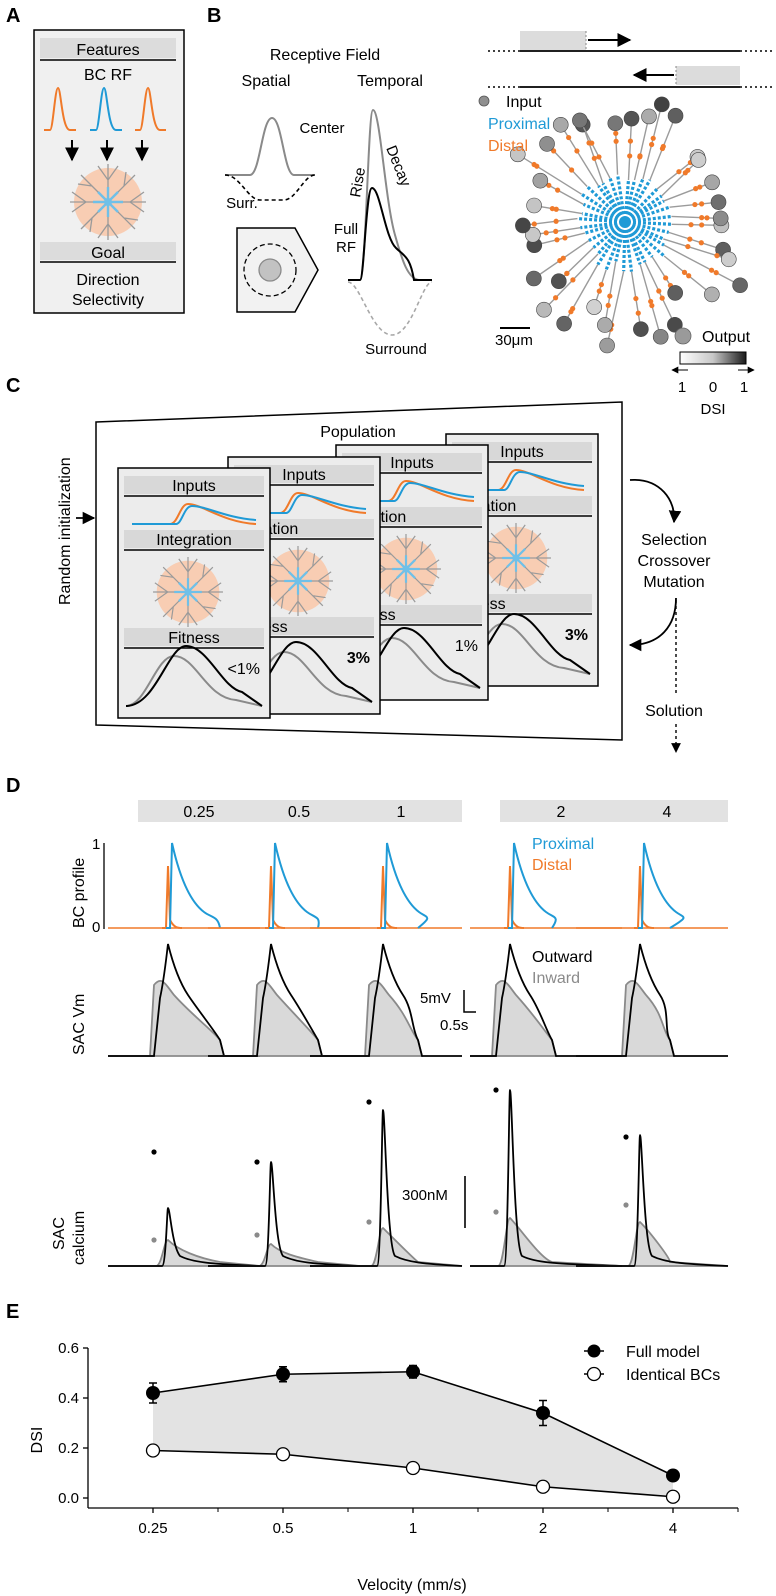  I want to click on full-rf-label-2: RF, so click(346, 247).